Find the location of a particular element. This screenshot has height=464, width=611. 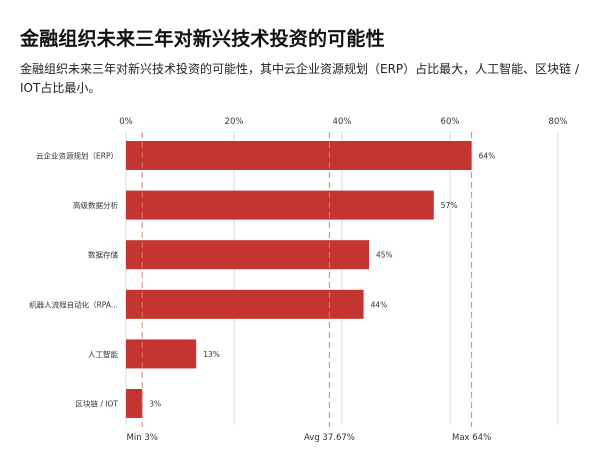

x-tick-label: 0% is located at coordinates (126, 122).